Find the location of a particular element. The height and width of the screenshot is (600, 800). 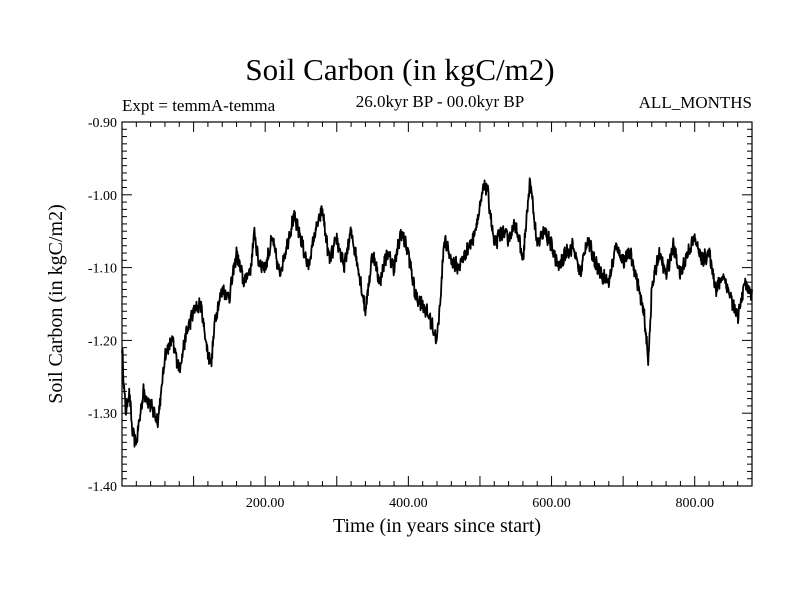

y-tick-label: -1.20 is located at coordinates (102, 341).